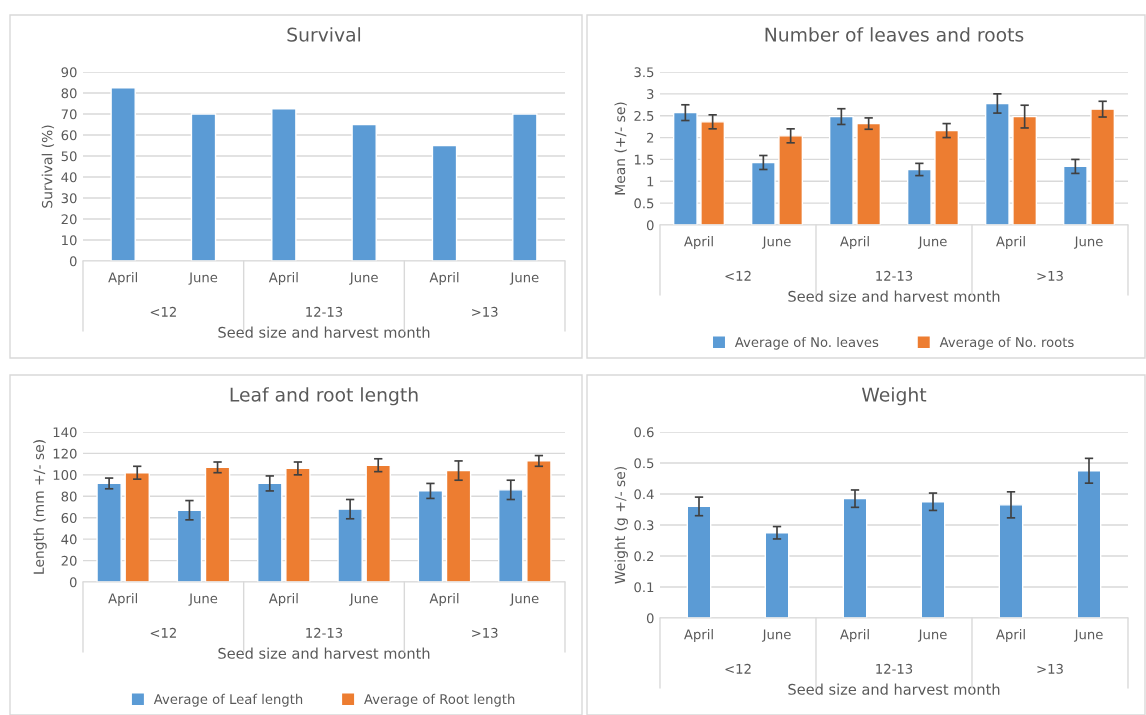 This screenshot has width=1146, height=715. I want to click on y-axis-title: Weight (g +/- se), so click(621, 525).